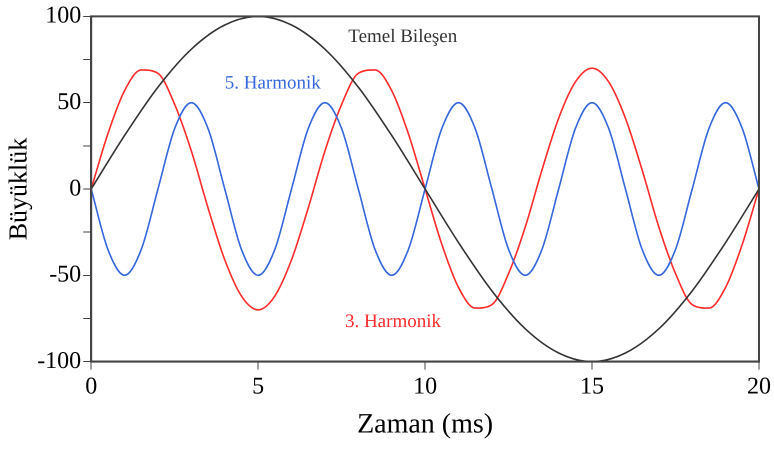 This screenshot has height=450, width=774. What do you see at coordinates (759, 386) in the screenshot?
I see `x-tick-label: 20` at bounding box center [759, 386].